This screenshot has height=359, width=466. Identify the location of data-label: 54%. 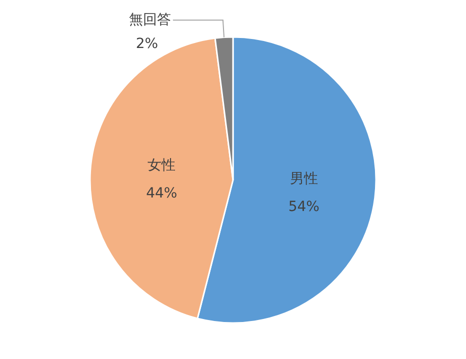
(304, 206).